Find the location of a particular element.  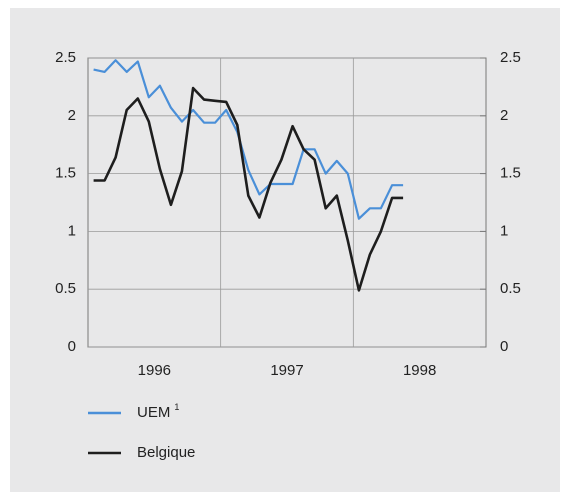

y2-tick-label: 1.5 is located at coordinates (510, 173).